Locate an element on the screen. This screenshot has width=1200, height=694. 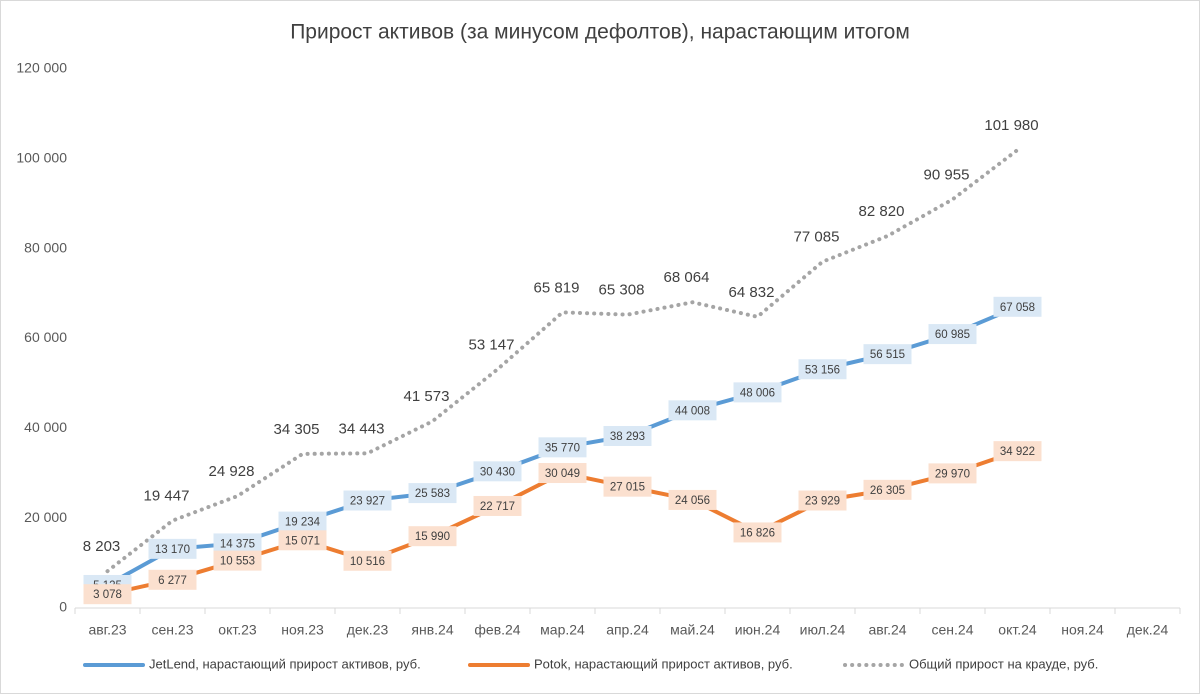
data-label: 27 015 is located at coordinates (627, 488).